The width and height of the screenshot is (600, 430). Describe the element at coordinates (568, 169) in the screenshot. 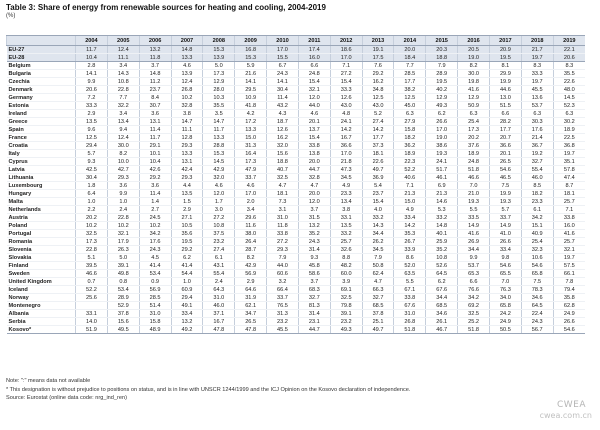

I see `cell-value: 57.8` at that location.